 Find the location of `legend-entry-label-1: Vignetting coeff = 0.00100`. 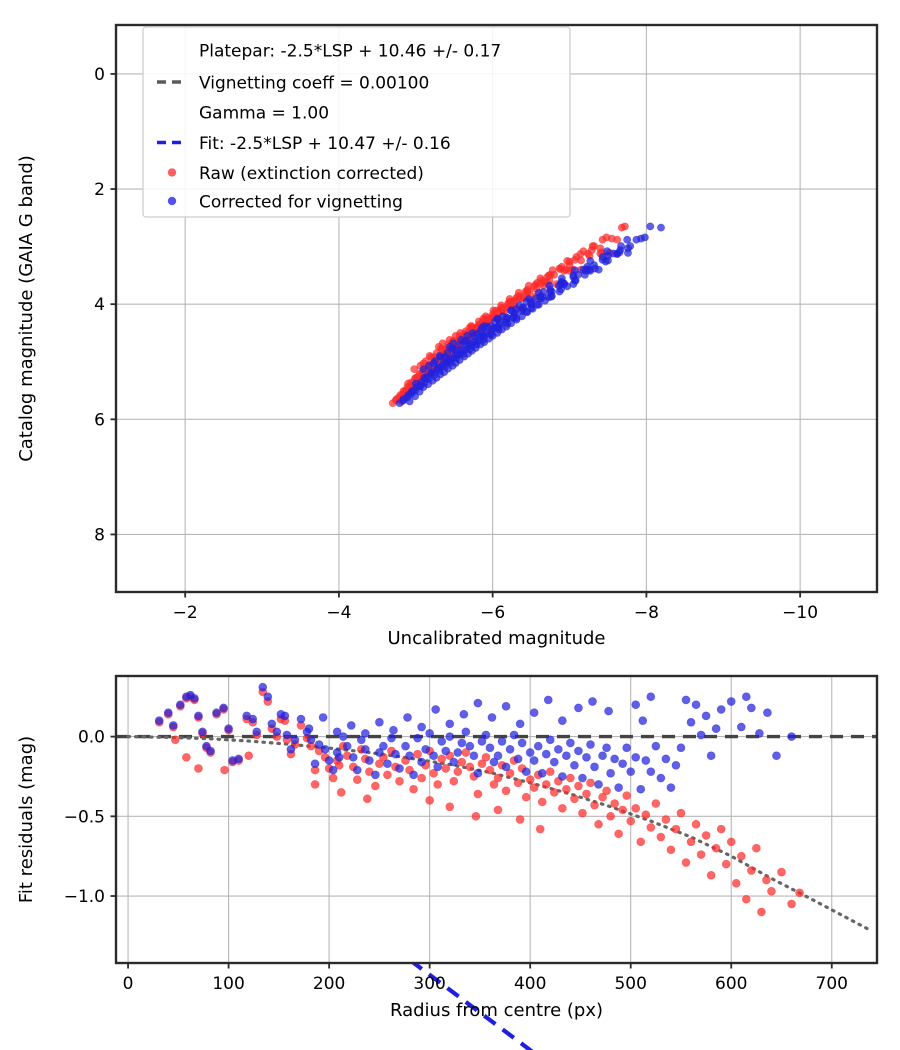

legend-entry-label-1: Vignetting coeff = 0.00100 is located at coordinates (314, 84).